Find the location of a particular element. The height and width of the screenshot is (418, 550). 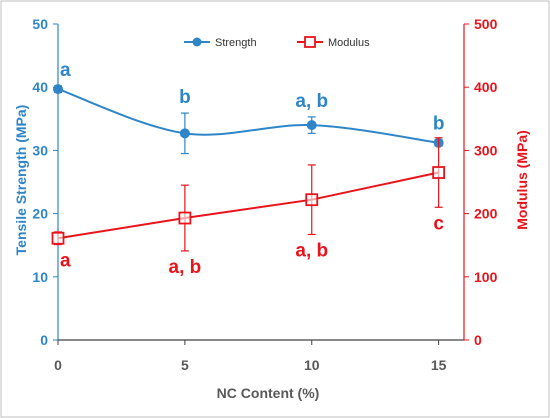

legend-modulus-label: Modulus is located at coordinates (349, 43).